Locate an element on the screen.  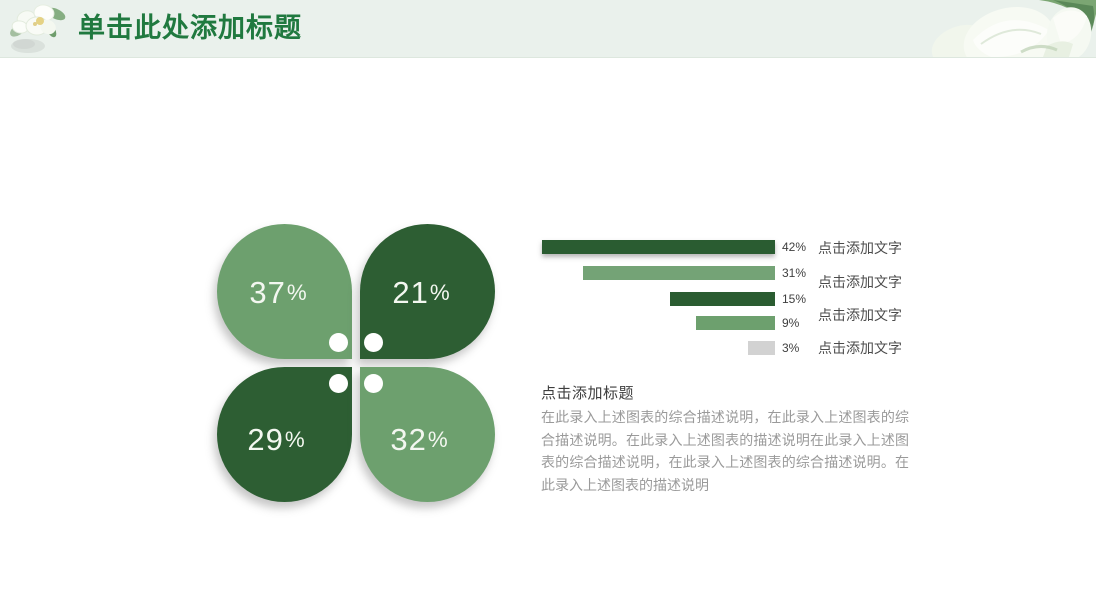
petal-value: 32% is located at coordinates (419, 439).